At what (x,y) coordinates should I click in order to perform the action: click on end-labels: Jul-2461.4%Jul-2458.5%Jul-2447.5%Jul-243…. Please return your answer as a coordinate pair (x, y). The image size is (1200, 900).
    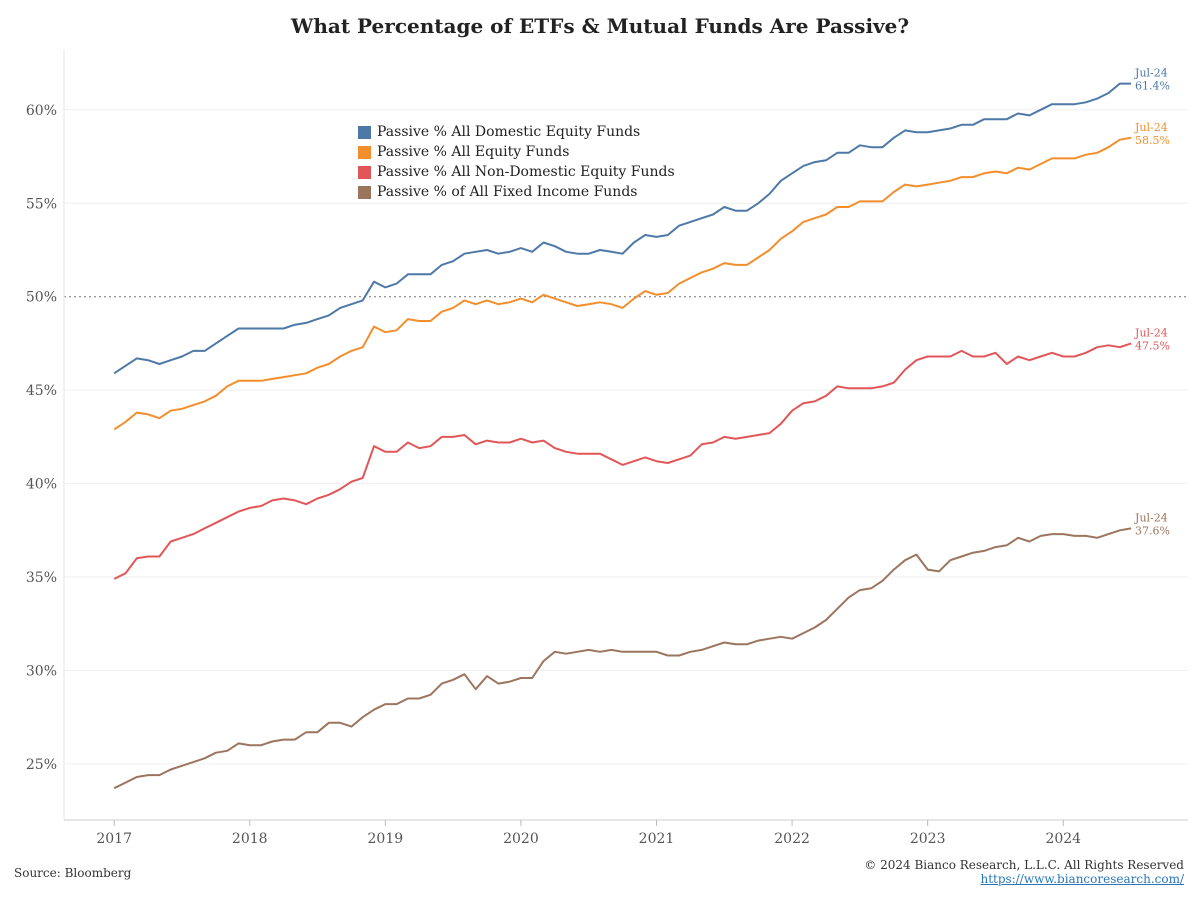
    Looking at the image, I should click on (1152, 302).